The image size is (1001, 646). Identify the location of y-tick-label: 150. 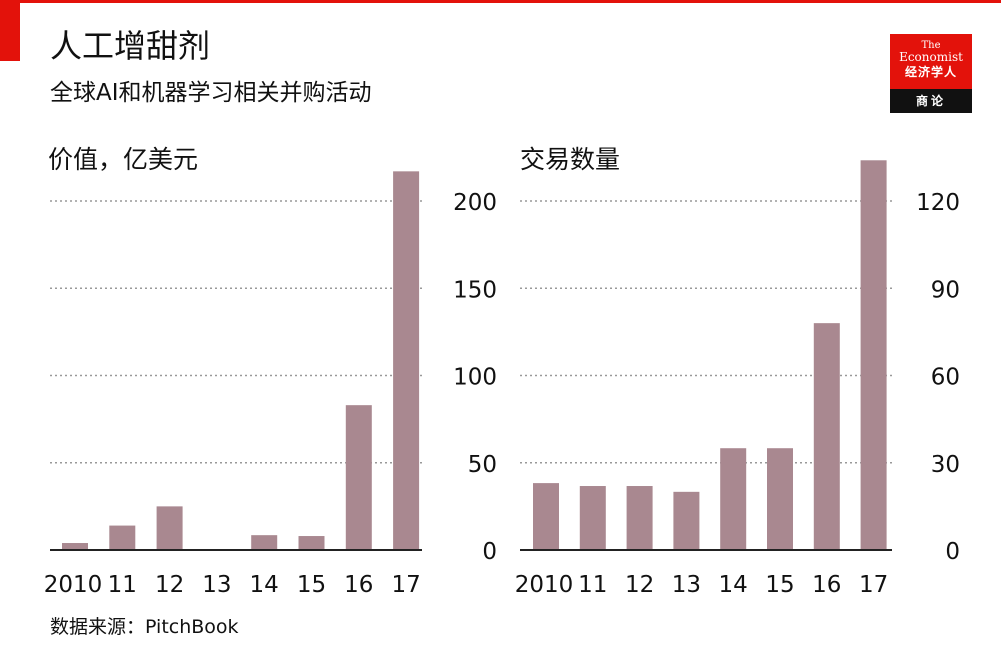
(475, 290).